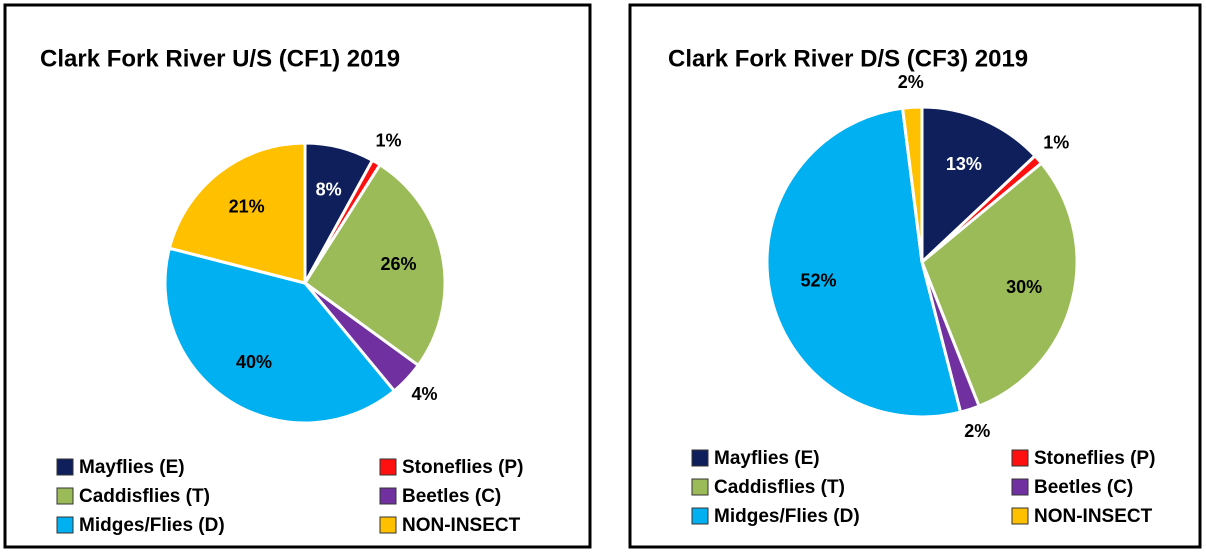 The image size is (1206, 552). What do you see at coordinates (329, 190) in the screenshot?
I see `data-label: 8%` at bounding box center [329, 190].